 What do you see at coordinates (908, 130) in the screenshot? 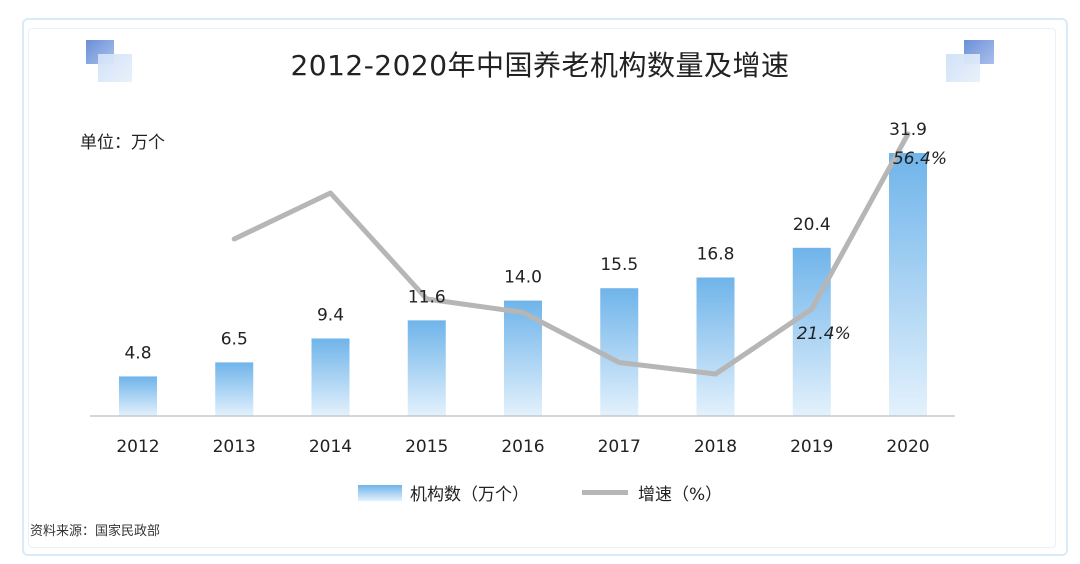
I see `bar-value-label-2020: 31.9` at bounding box center [908, 130].